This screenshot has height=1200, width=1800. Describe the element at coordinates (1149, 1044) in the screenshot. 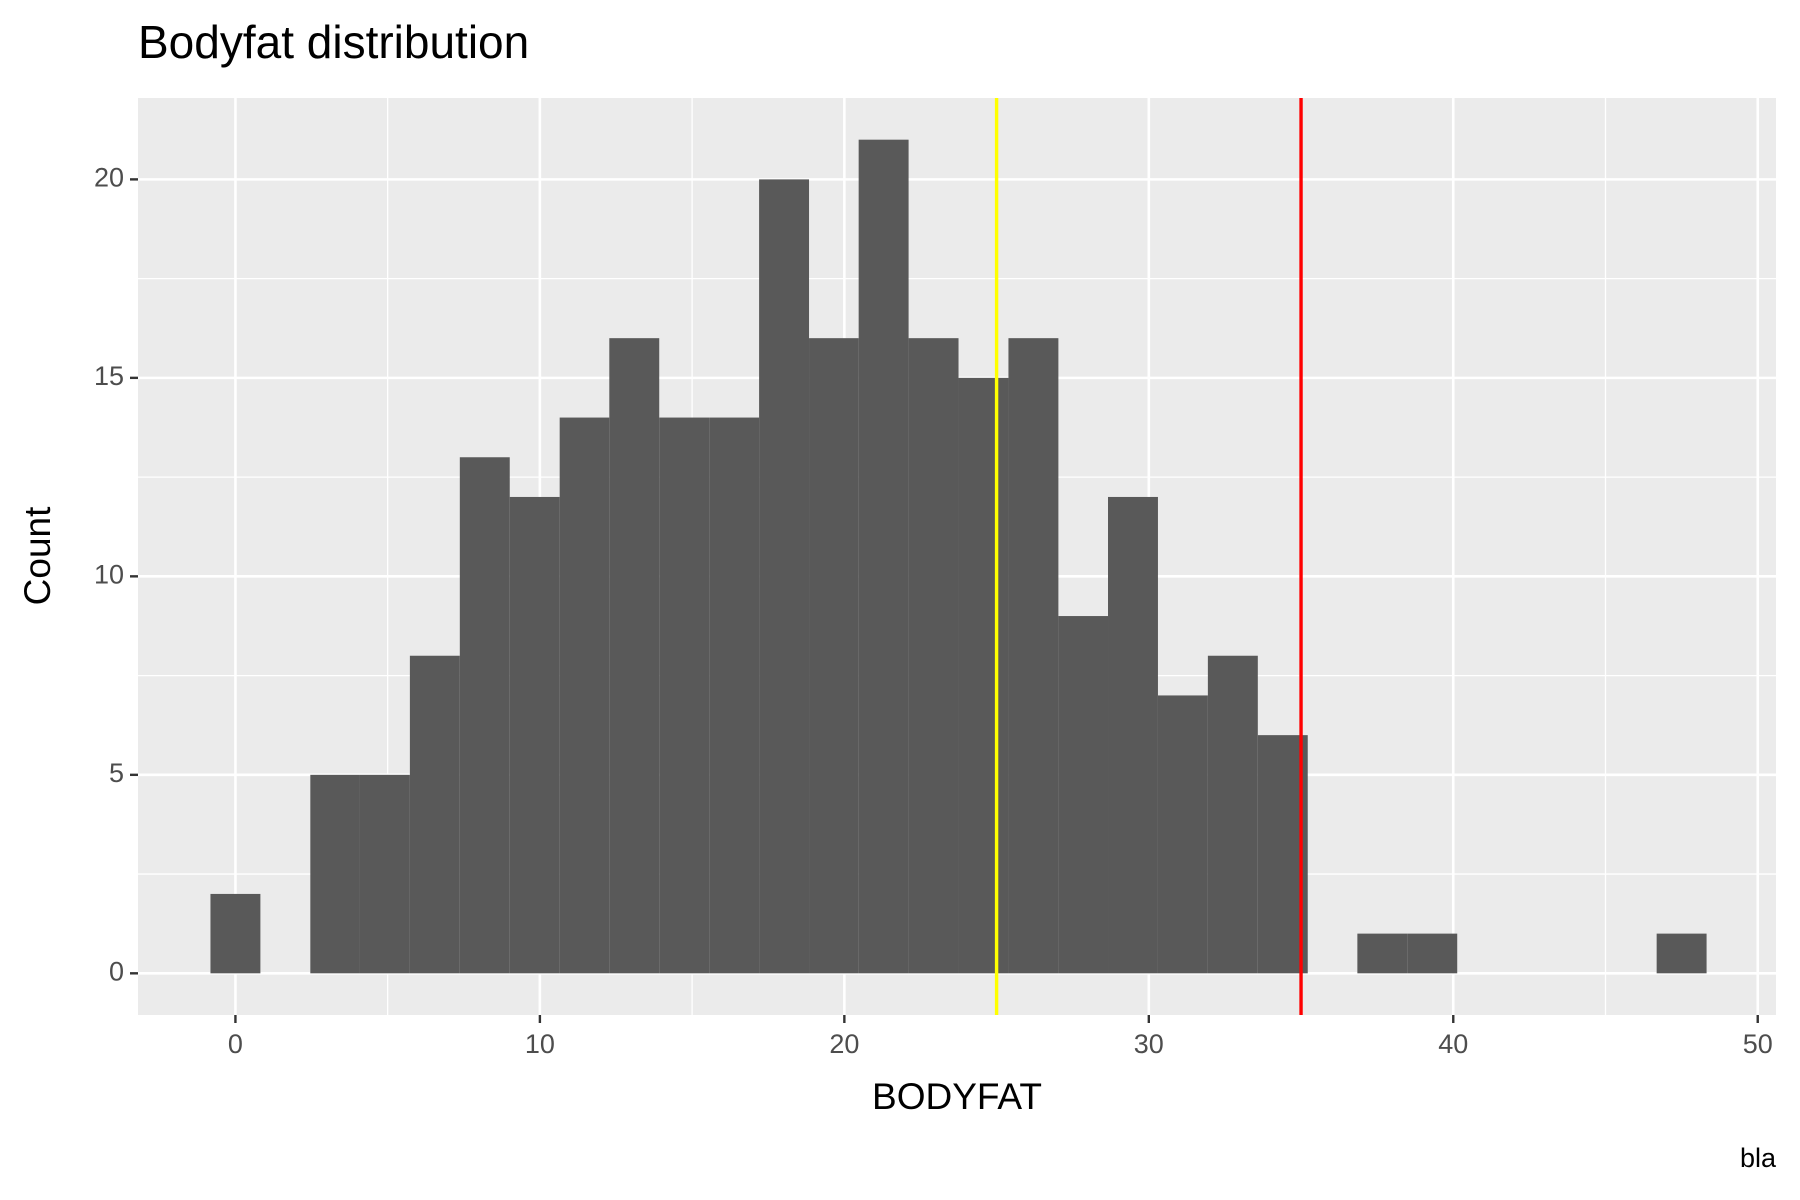

I see `x-tick-label: 30` at that location.